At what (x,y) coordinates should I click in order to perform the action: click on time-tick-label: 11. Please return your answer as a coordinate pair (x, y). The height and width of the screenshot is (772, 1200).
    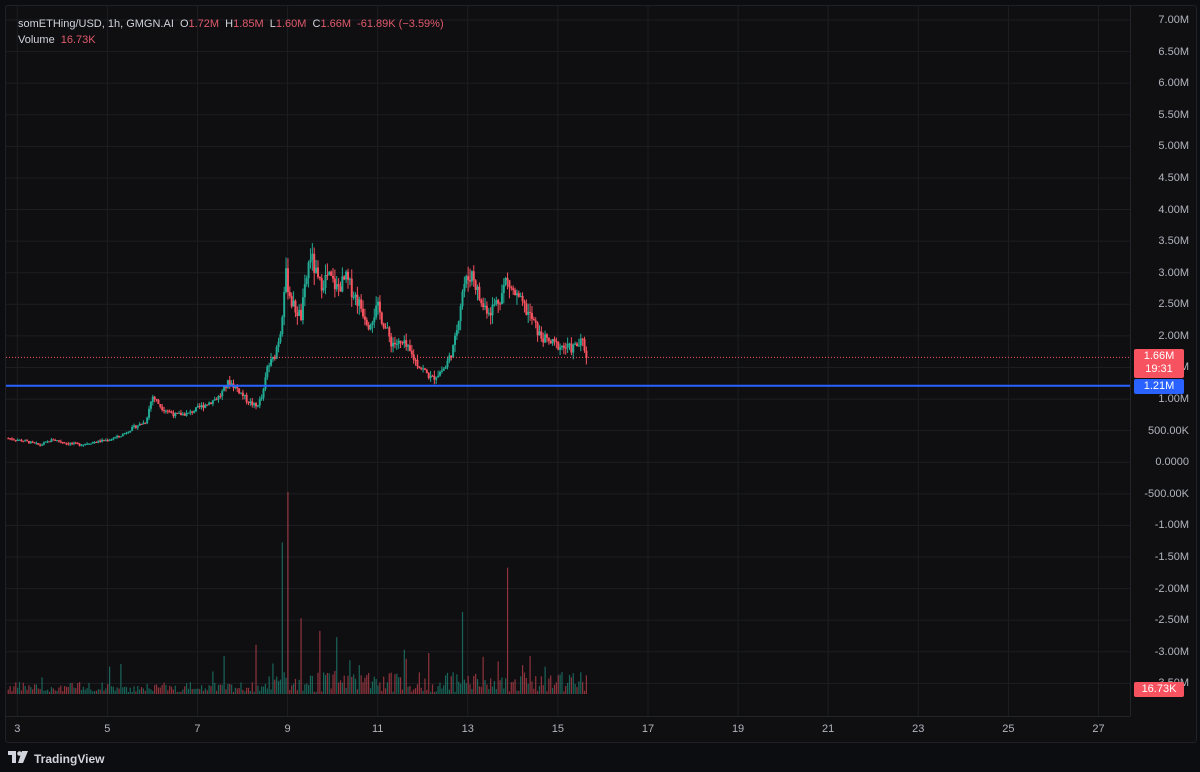
    Looking at the image, I should click on (377, 729).